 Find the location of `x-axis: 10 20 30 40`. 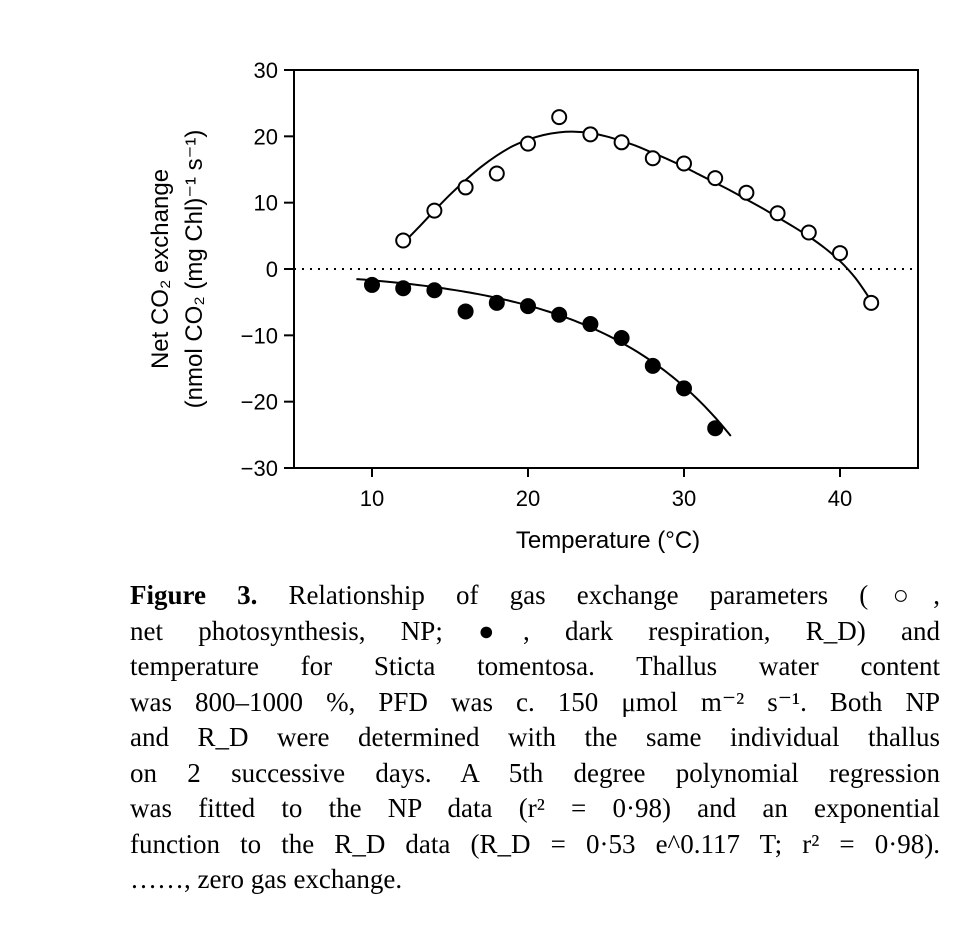

x-axis: 10 20 30 40 is located at coordinates (606, 489).